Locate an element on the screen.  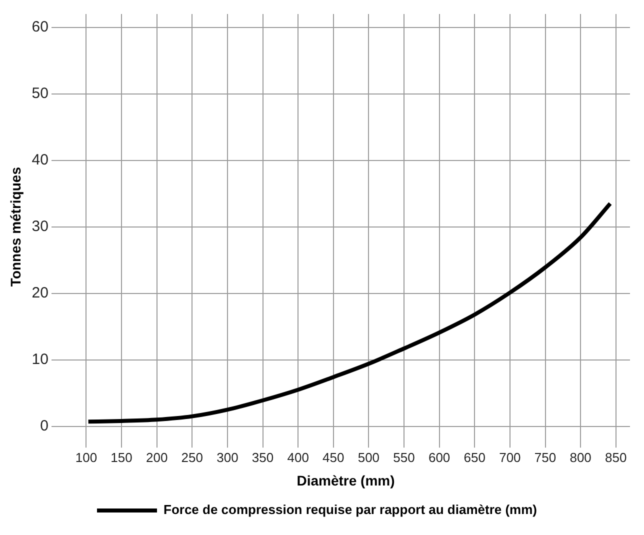
y-tick-label: 50 is located at coordinates (40, 93).